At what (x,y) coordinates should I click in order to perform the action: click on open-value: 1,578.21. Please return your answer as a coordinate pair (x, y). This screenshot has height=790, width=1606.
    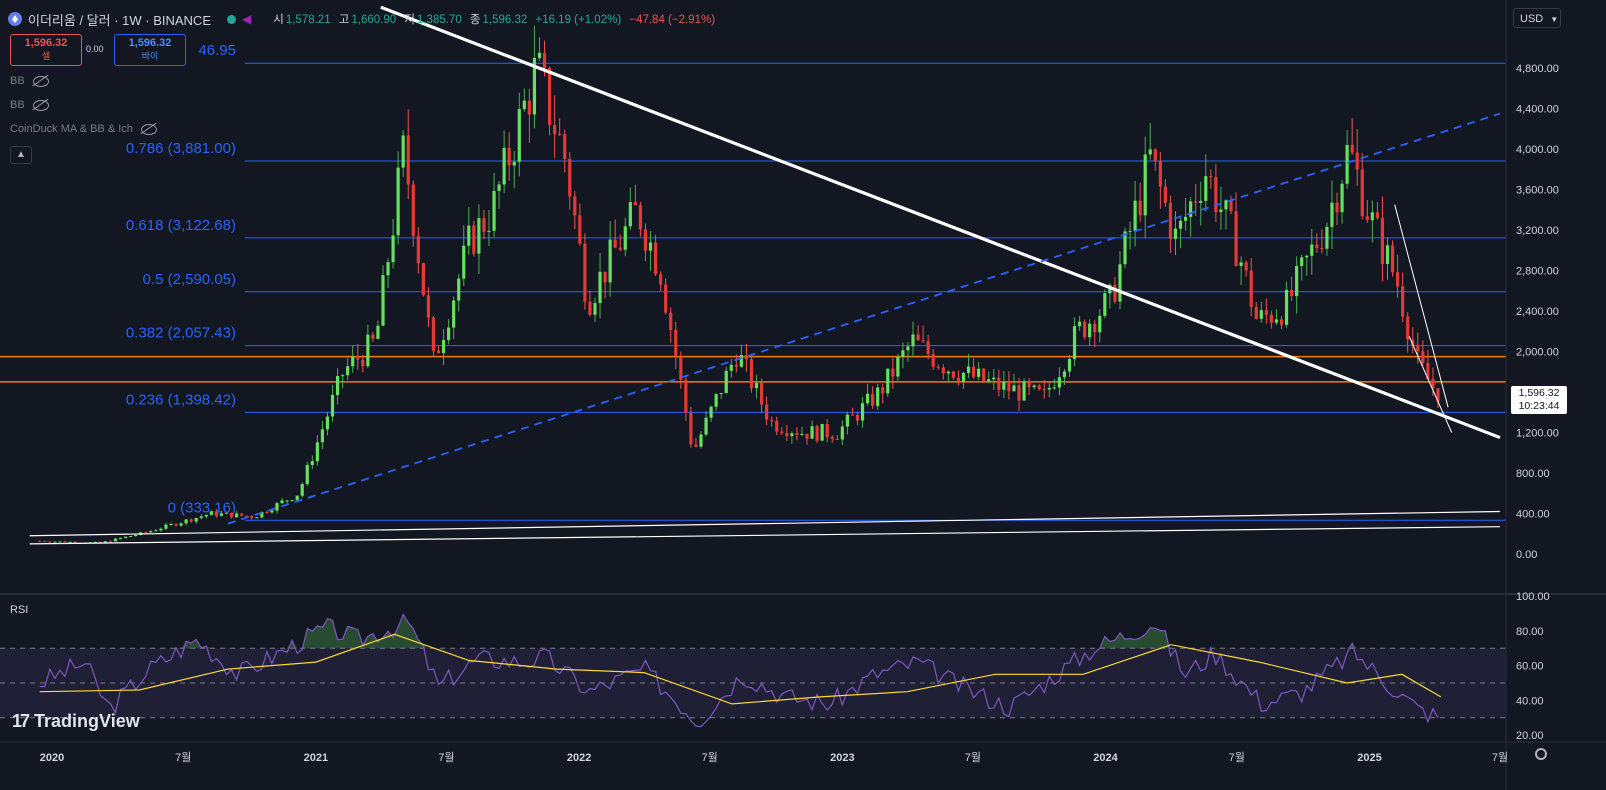
    Looking at the image, I should click on (308, 20).